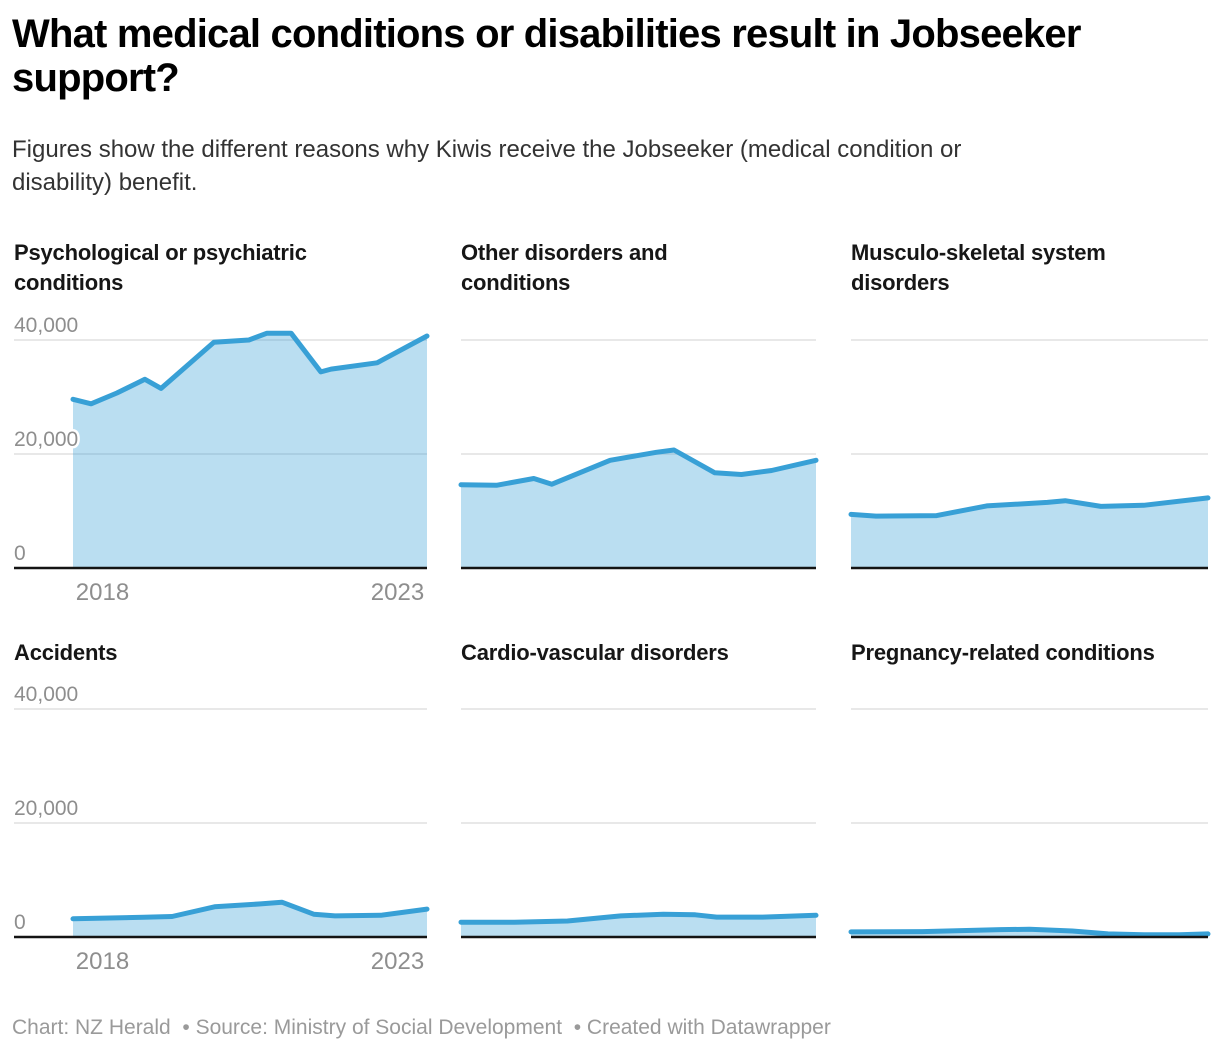  Describe the element at coordinates (978, 267) in the screenshot. I see `panel-title: Musculo-skeletal system disorders` at that location.